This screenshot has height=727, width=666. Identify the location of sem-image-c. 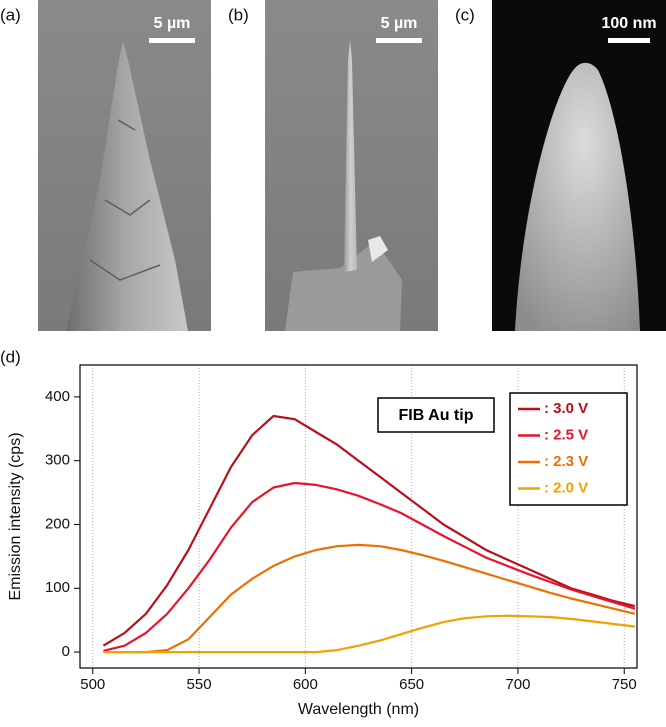
(579, 166).